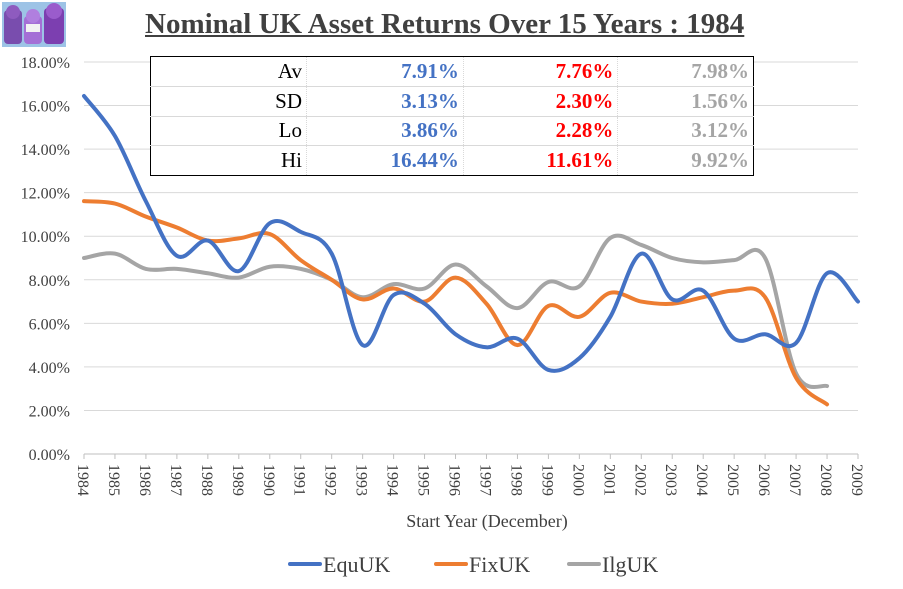 Image resolution: width=903 pixels, height=589 pixels. I want to click on stats-cell-equuk: 16.44%, so click(385, 160).